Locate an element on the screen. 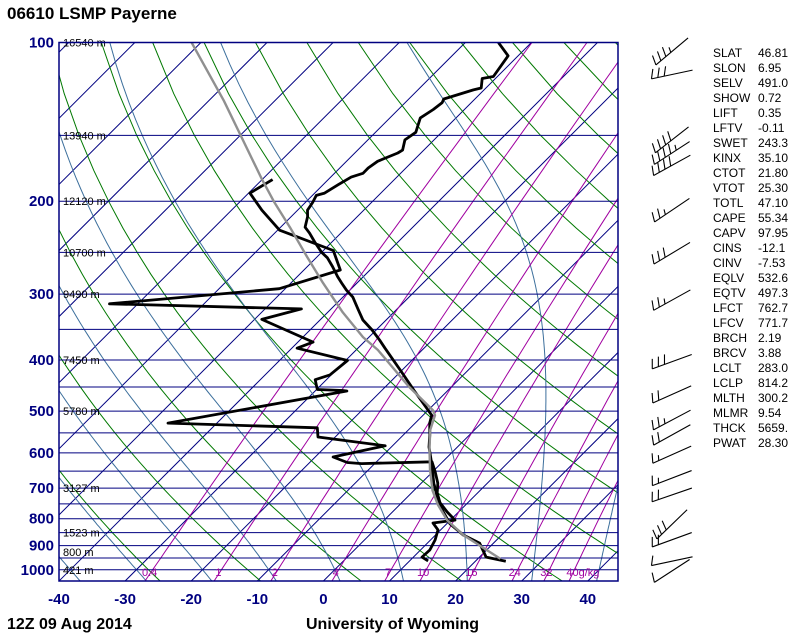 Image resolution: width=800 pixels, height=640 pixels. index-row-MLMR: MLMR 9.54 is located at coordinates (750, 413).